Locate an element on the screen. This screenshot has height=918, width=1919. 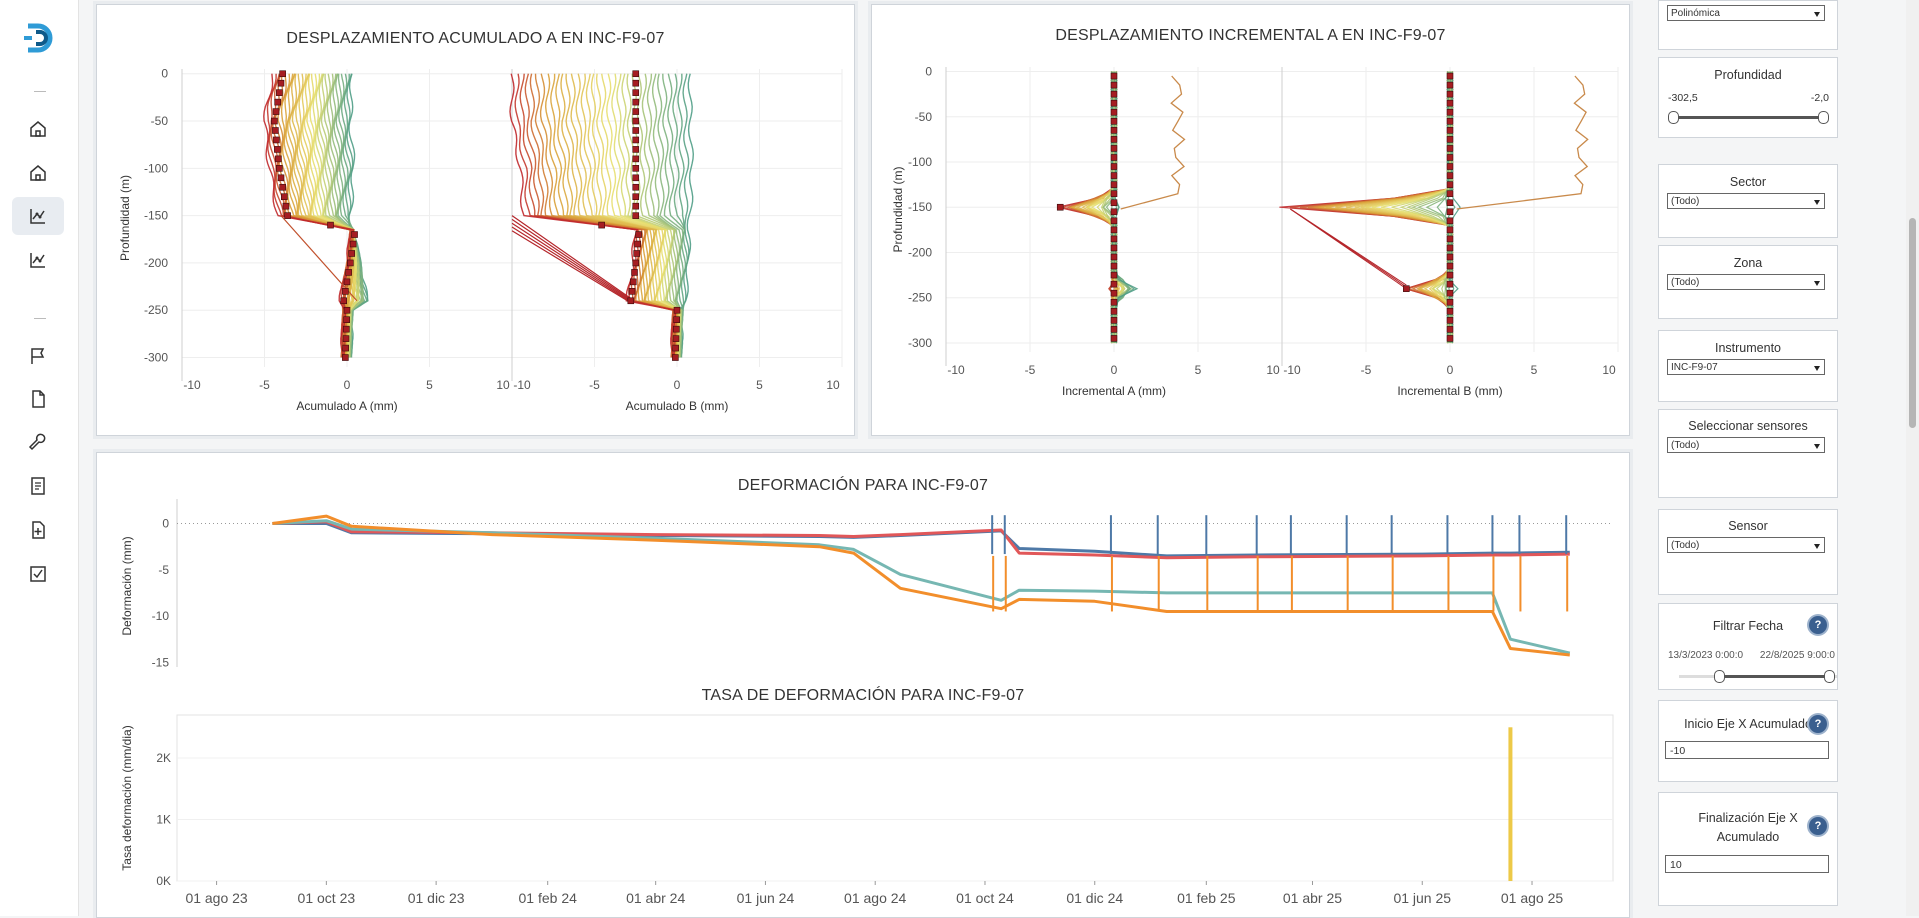
x-tick-label: 01 dic 23 is located at coordinates (436, 898).